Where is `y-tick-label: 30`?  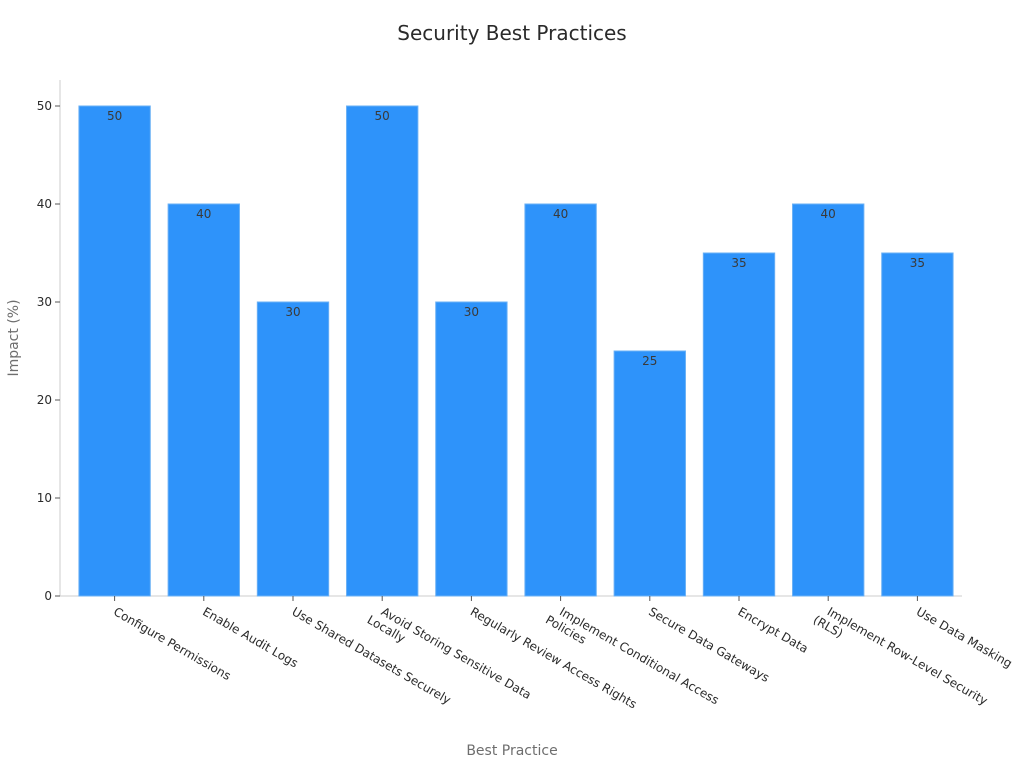
y-tick-label: 30 is located at coordinates (44, 302).